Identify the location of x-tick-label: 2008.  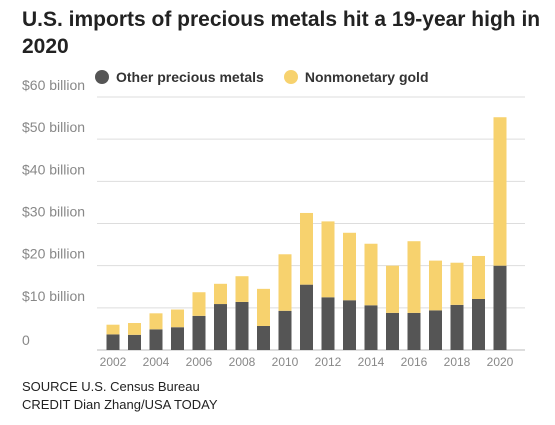
(242, 362).